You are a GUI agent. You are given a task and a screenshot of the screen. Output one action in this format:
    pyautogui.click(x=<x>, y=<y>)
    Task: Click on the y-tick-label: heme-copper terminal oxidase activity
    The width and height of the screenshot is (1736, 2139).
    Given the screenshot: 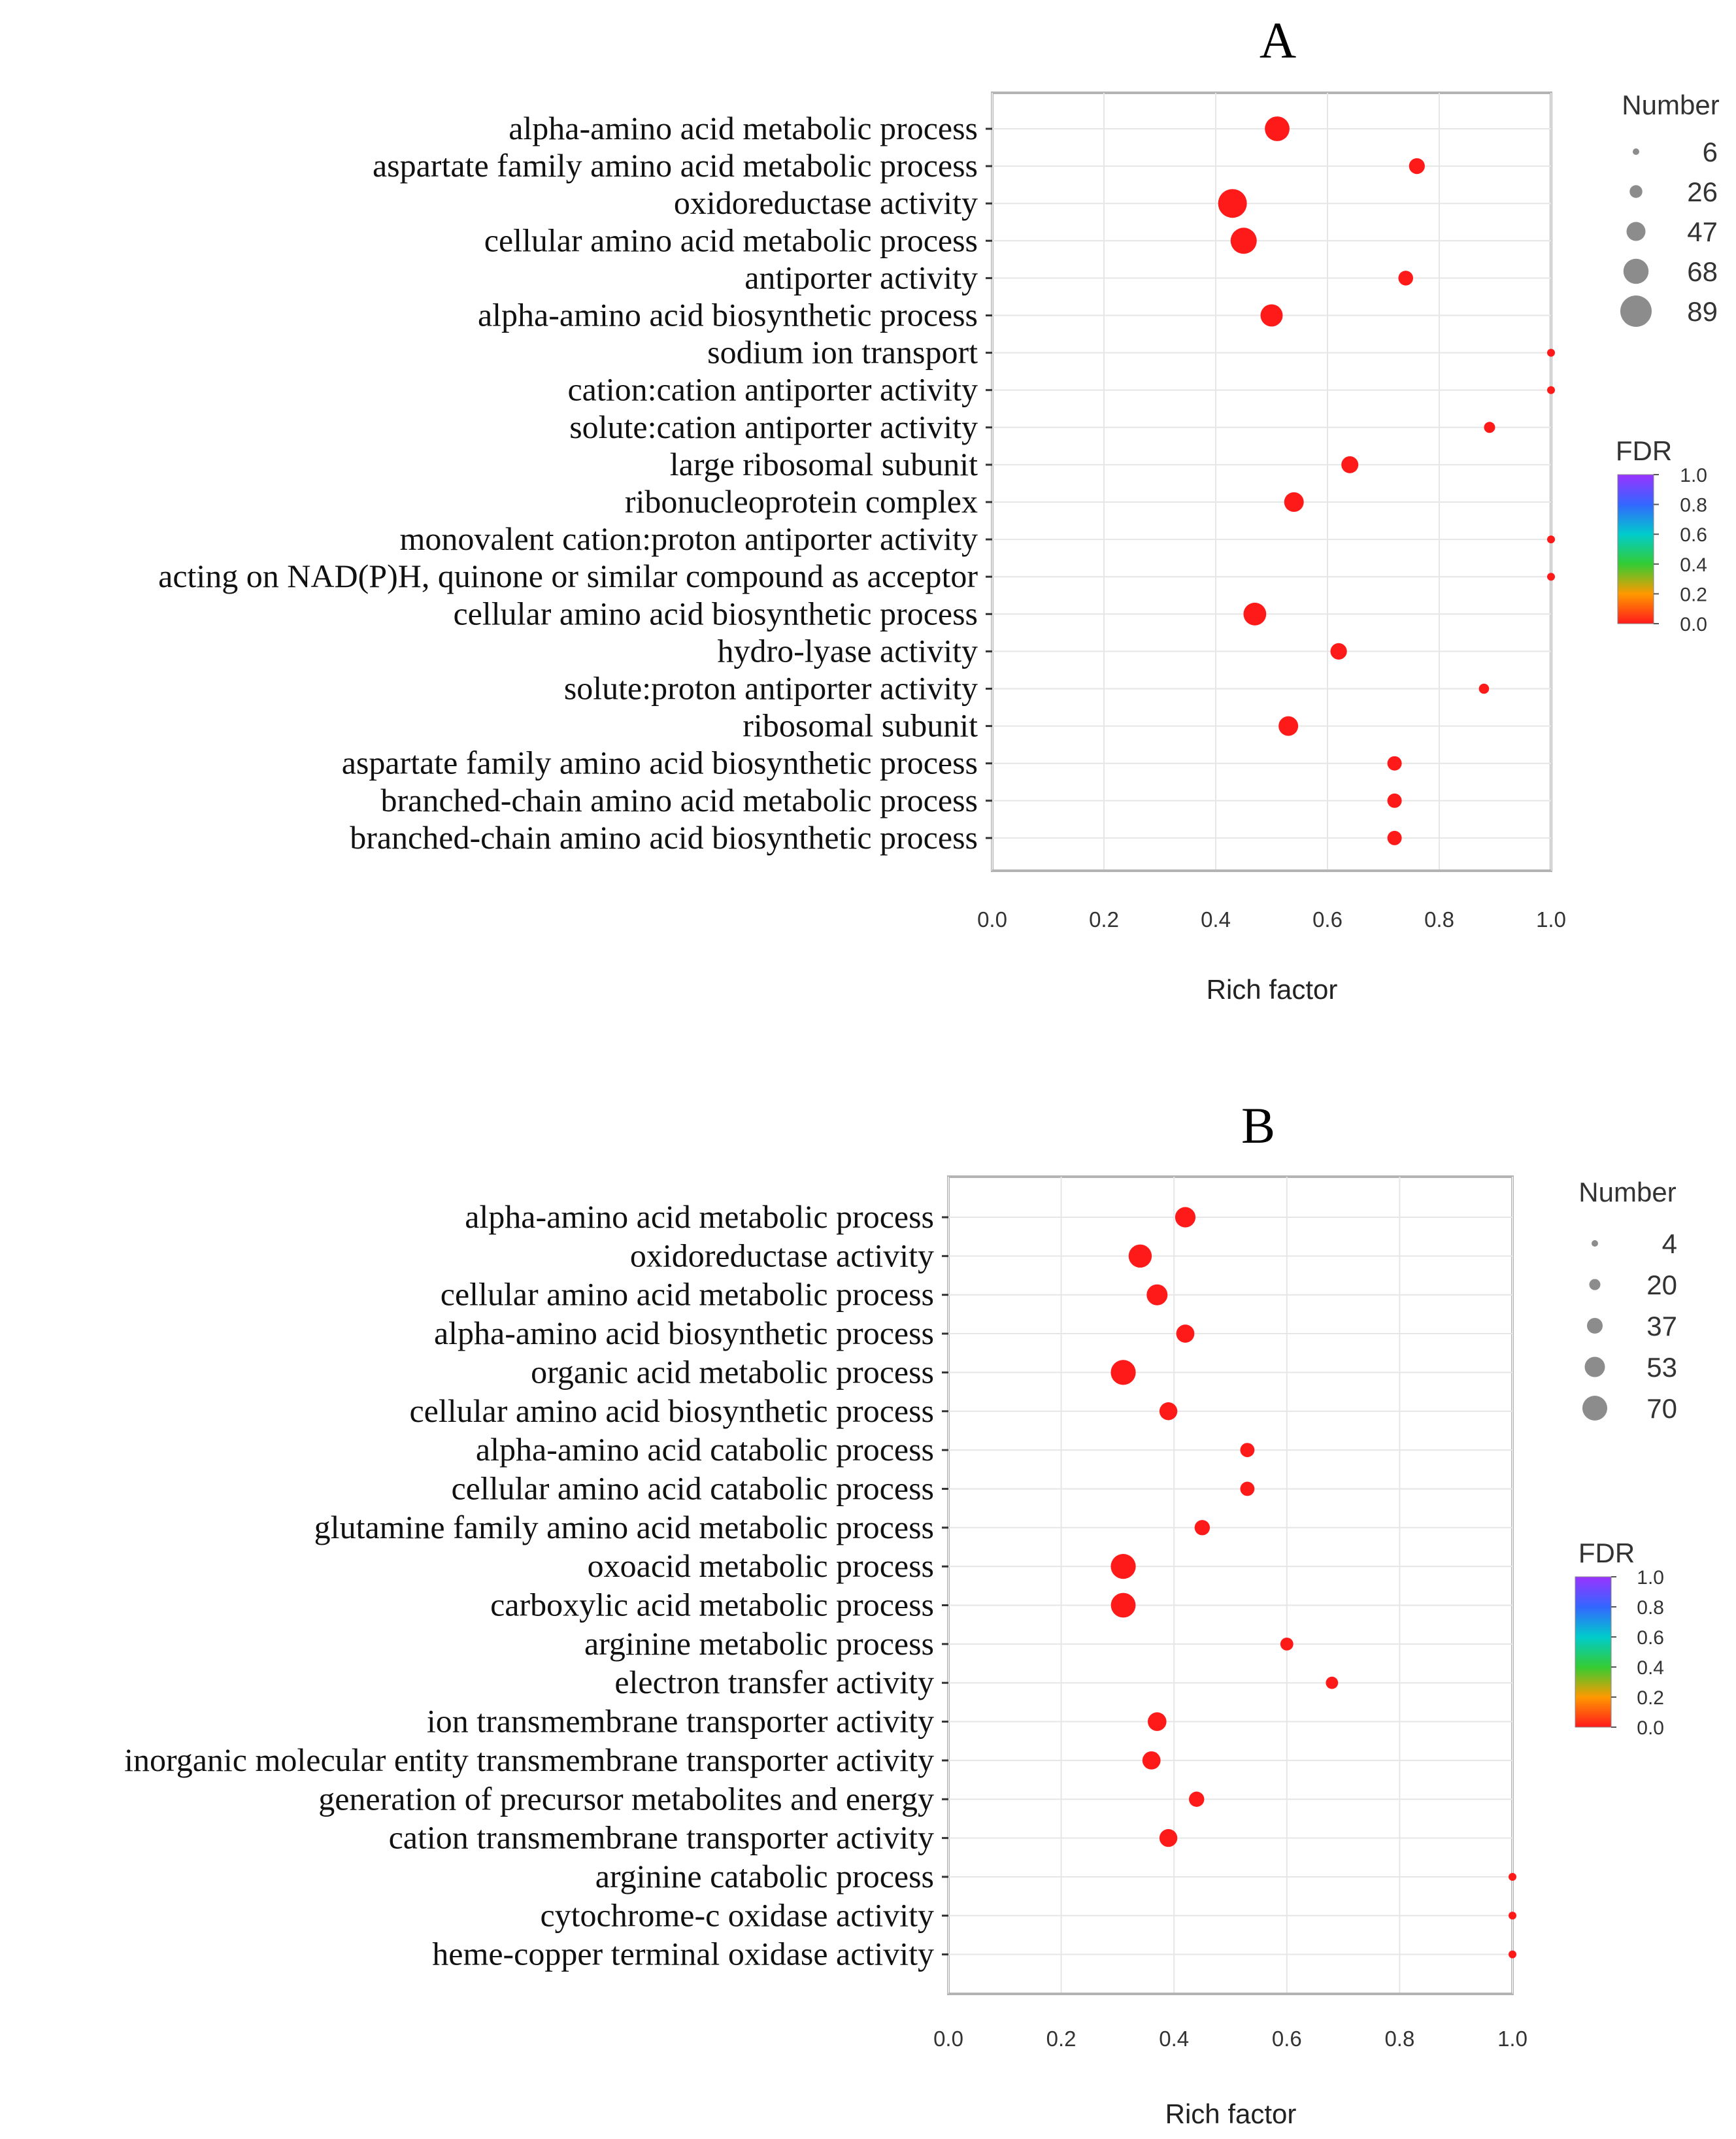 What is the action you would take?
    pyautogui.click(x=683, y=1954)
    